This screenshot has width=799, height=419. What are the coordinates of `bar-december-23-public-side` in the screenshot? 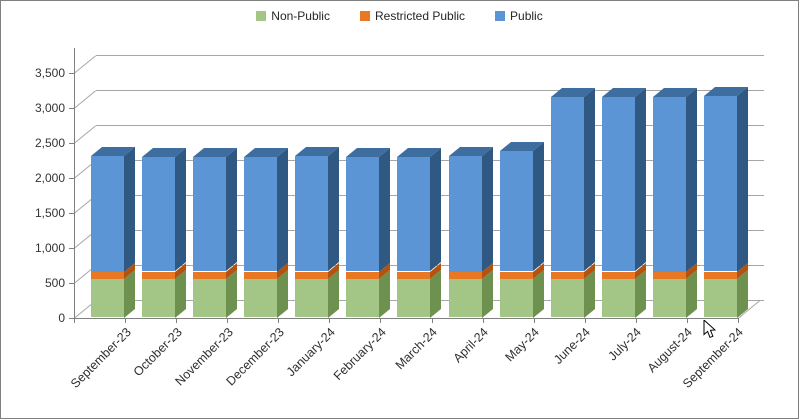 It's located at (283, 209).